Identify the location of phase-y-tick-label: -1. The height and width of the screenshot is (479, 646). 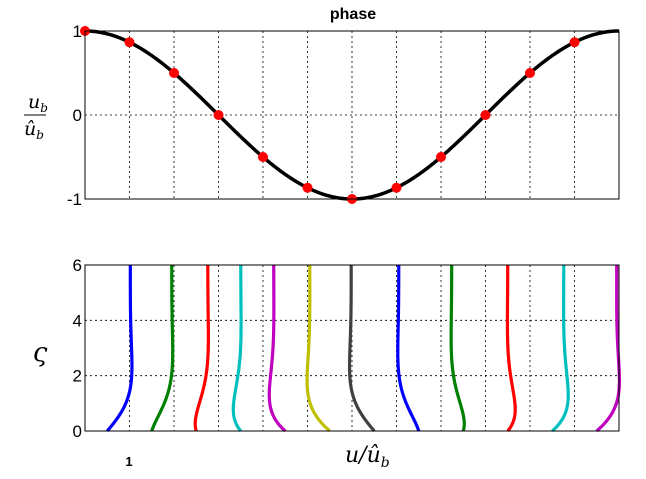
(74, 199).